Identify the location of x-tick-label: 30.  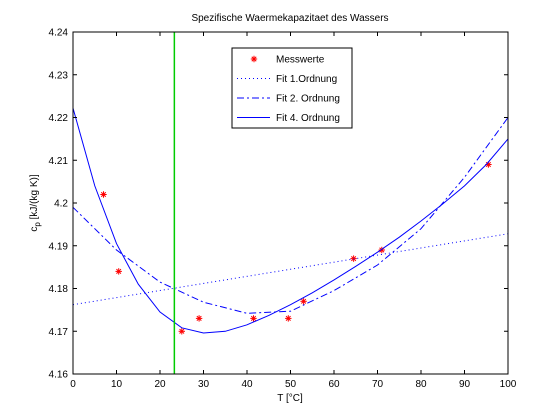
(204, 384).